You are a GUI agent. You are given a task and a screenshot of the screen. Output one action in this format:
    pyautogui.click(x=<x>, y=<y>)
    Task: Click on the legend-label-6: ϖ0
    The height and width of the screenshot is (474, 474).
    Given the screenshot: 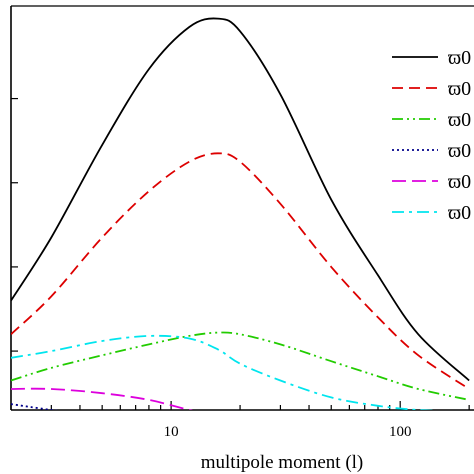 What is the action you would take?
    pyautogui.click(x=459, y=213)
    